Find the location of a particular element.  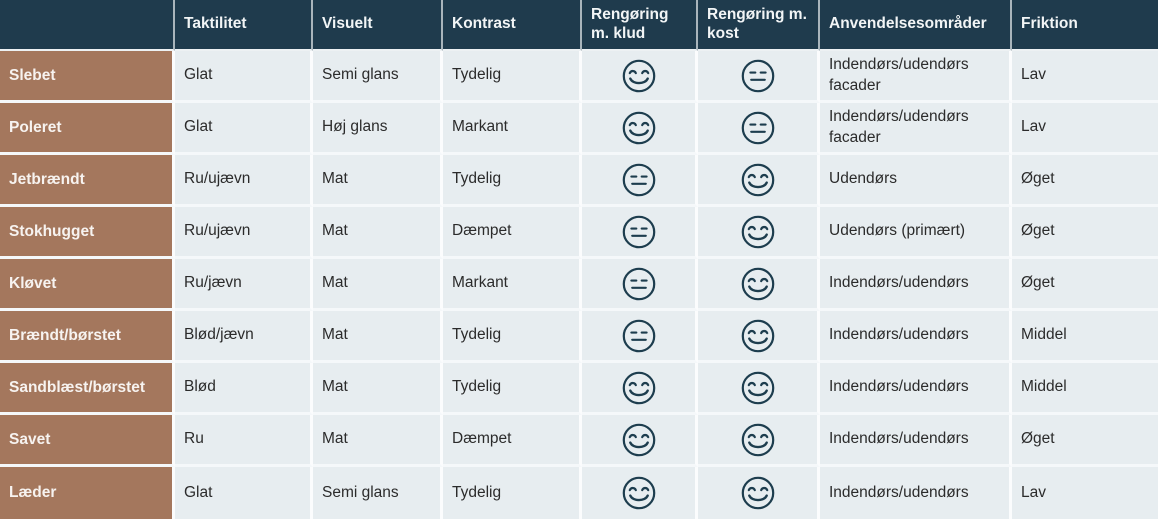

row-header-cell: Brændt/børstet is located at coordinates (87, 337).